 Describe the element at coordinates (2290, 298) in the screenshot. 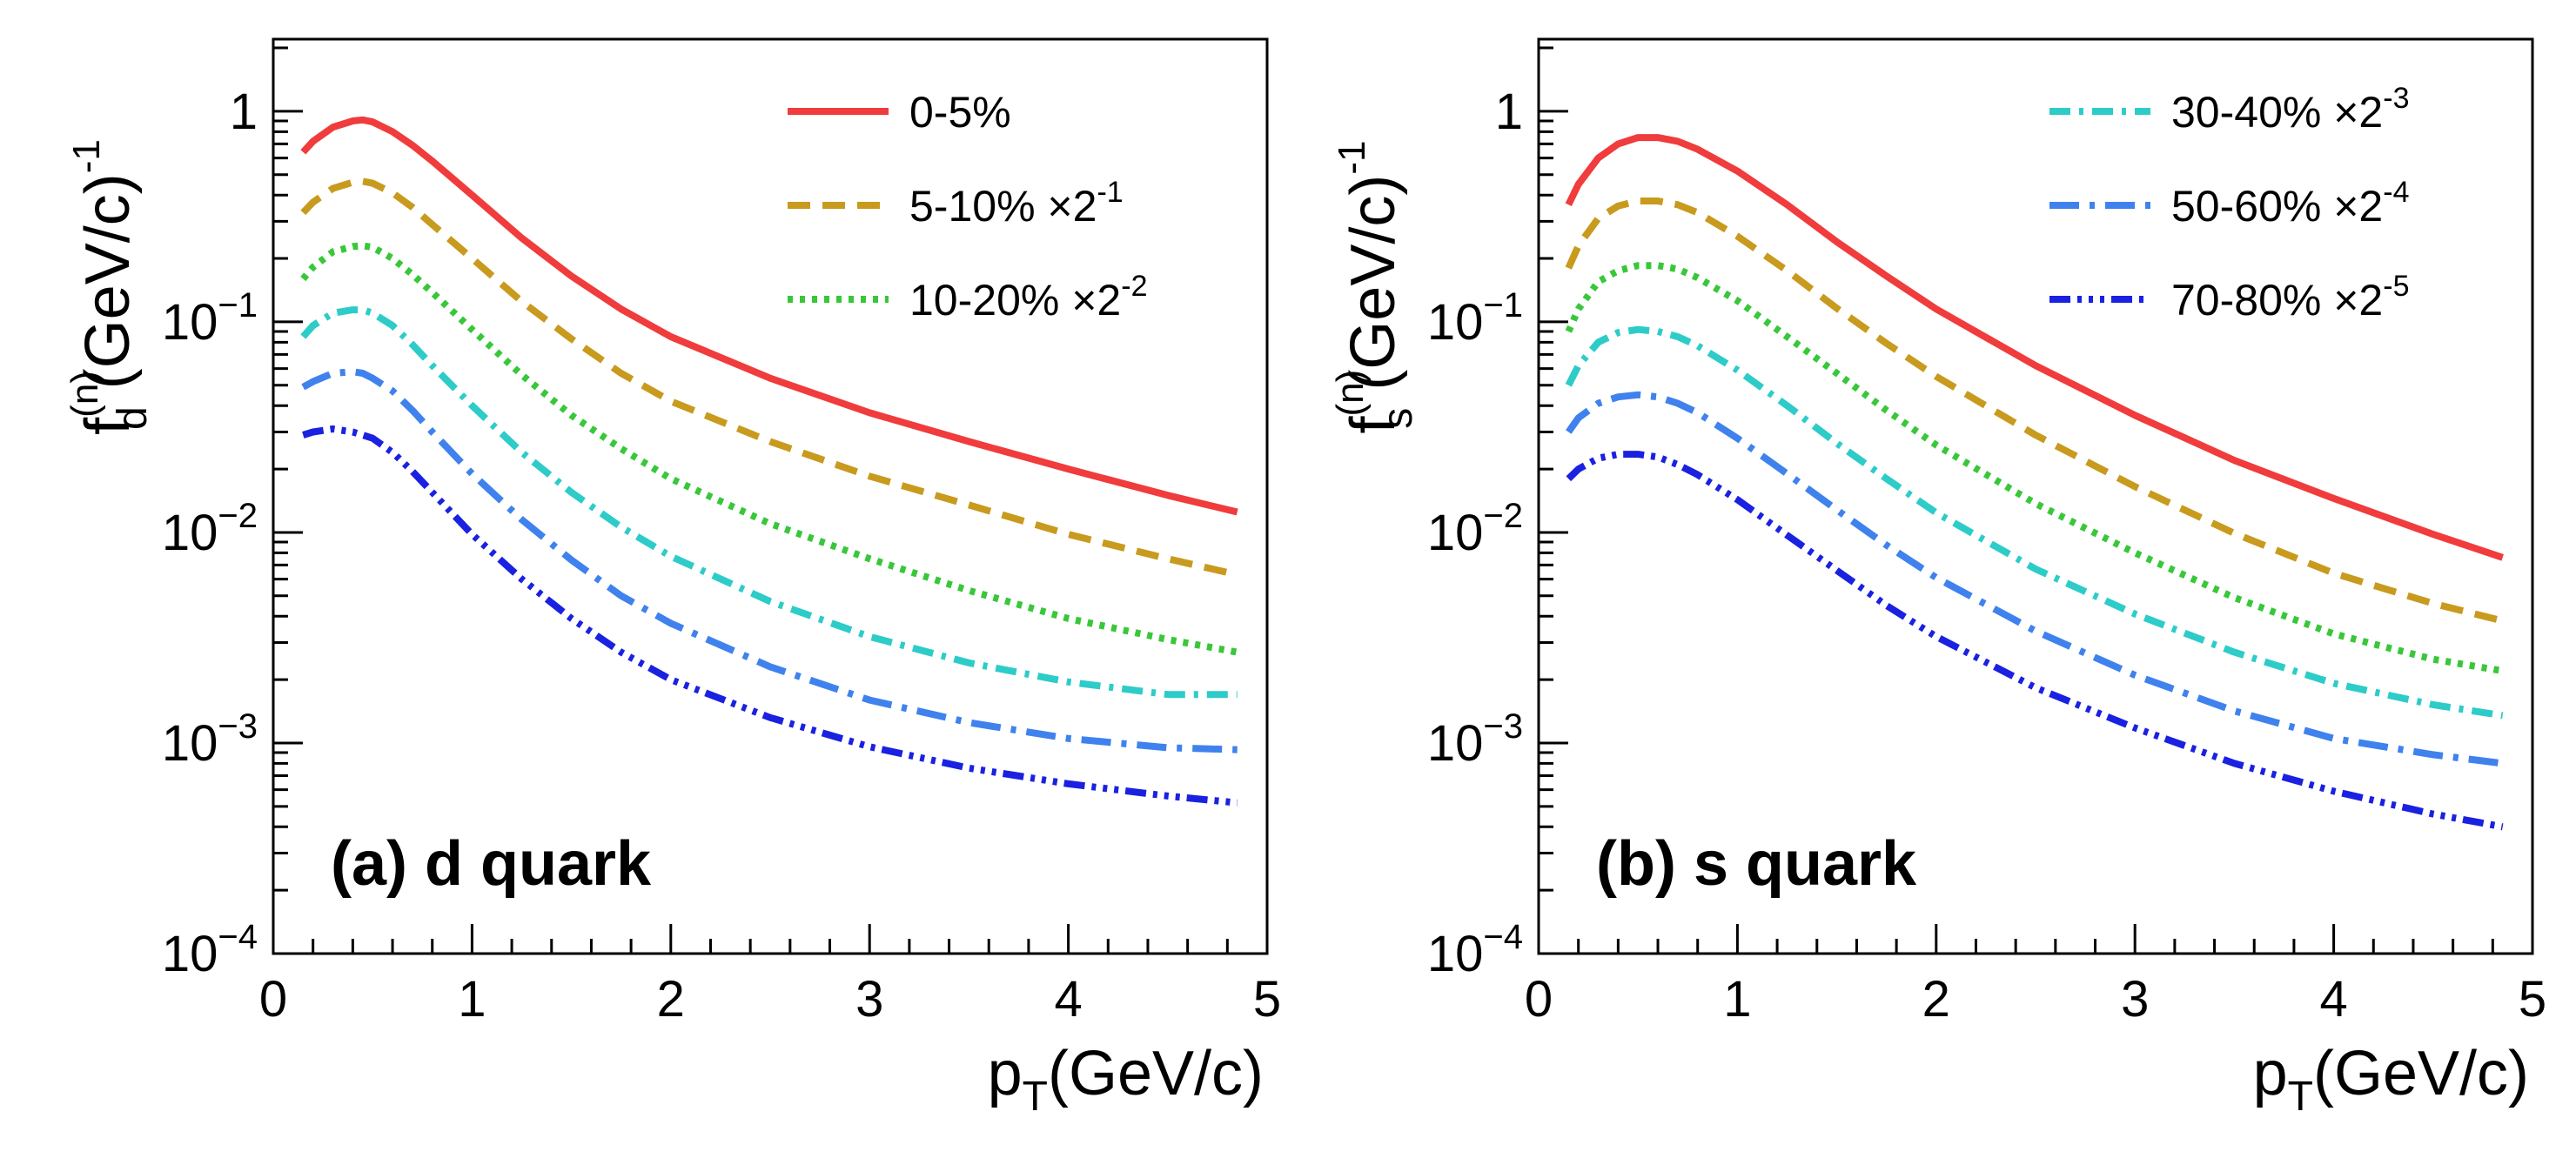

I see `legend-entry: 70-80% ×2-5` at that location.